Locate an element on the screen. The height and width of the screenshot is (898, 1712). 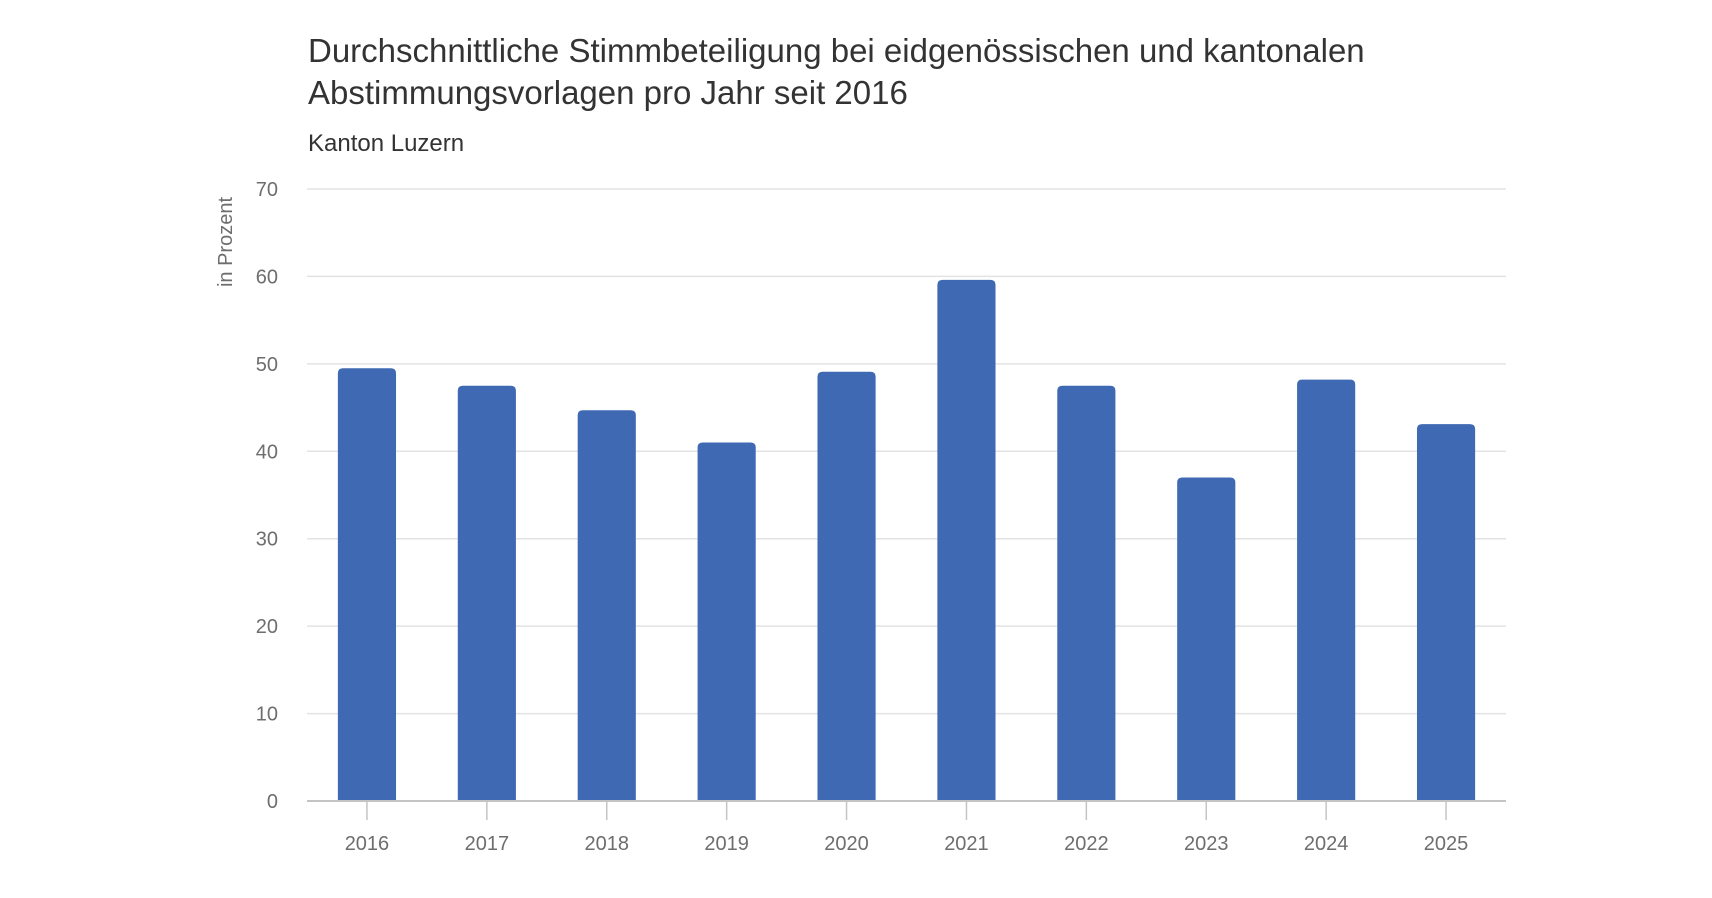
y-tick-label: 50 is located at coordinates (267, 365).